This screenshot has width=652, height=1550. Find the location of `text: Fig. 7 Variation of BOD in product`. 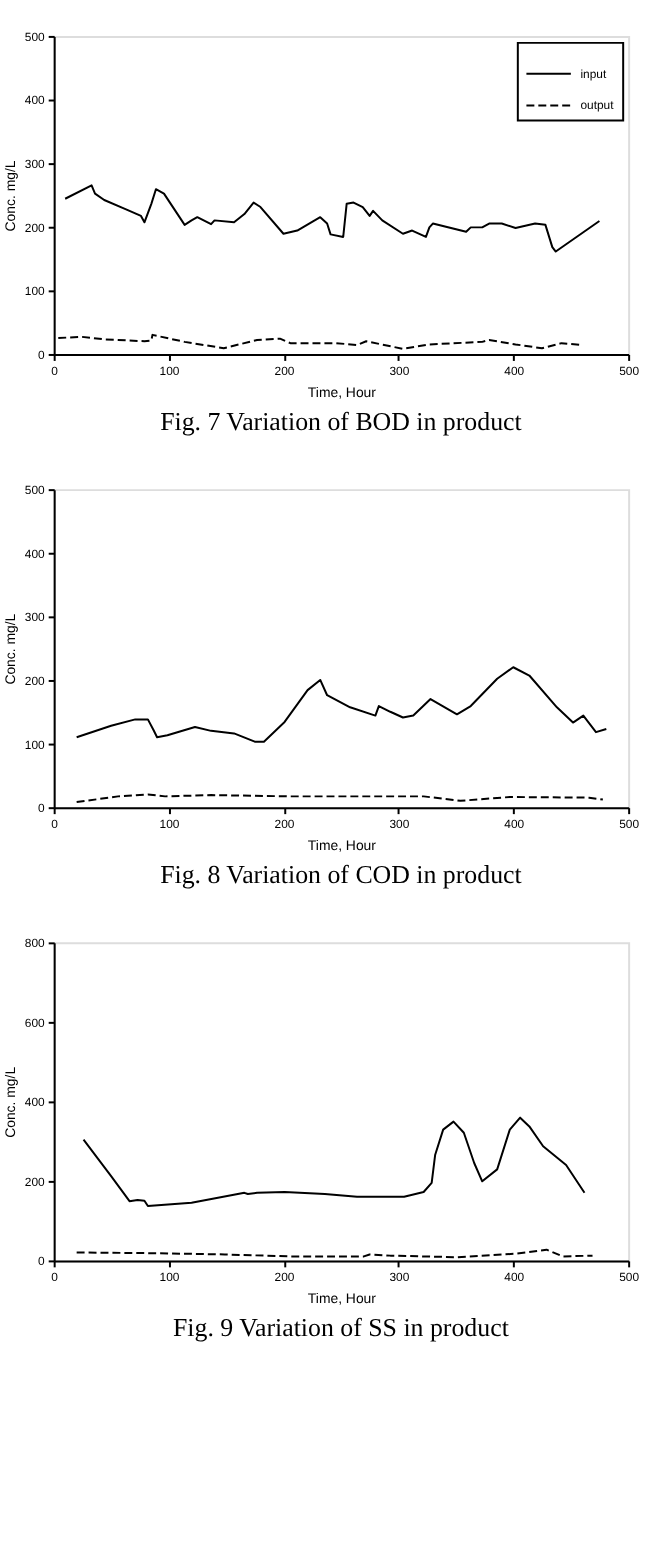

text: Fig. 7 Variation of BOD in product is located at coordinates (341, 420).